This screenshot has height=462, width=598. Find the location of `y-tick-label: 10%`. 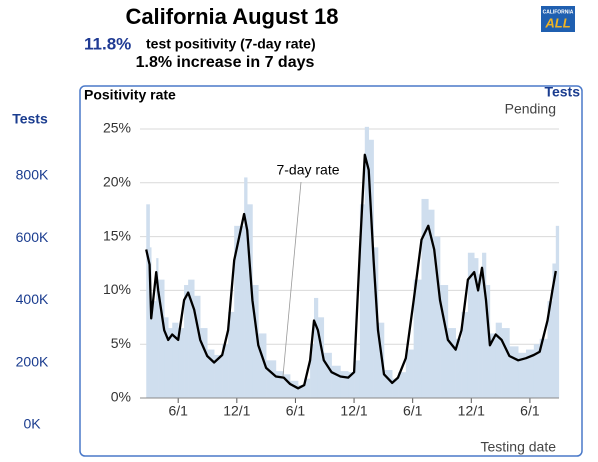

y-tick-label: 10% is located at coordinates (117, 289).